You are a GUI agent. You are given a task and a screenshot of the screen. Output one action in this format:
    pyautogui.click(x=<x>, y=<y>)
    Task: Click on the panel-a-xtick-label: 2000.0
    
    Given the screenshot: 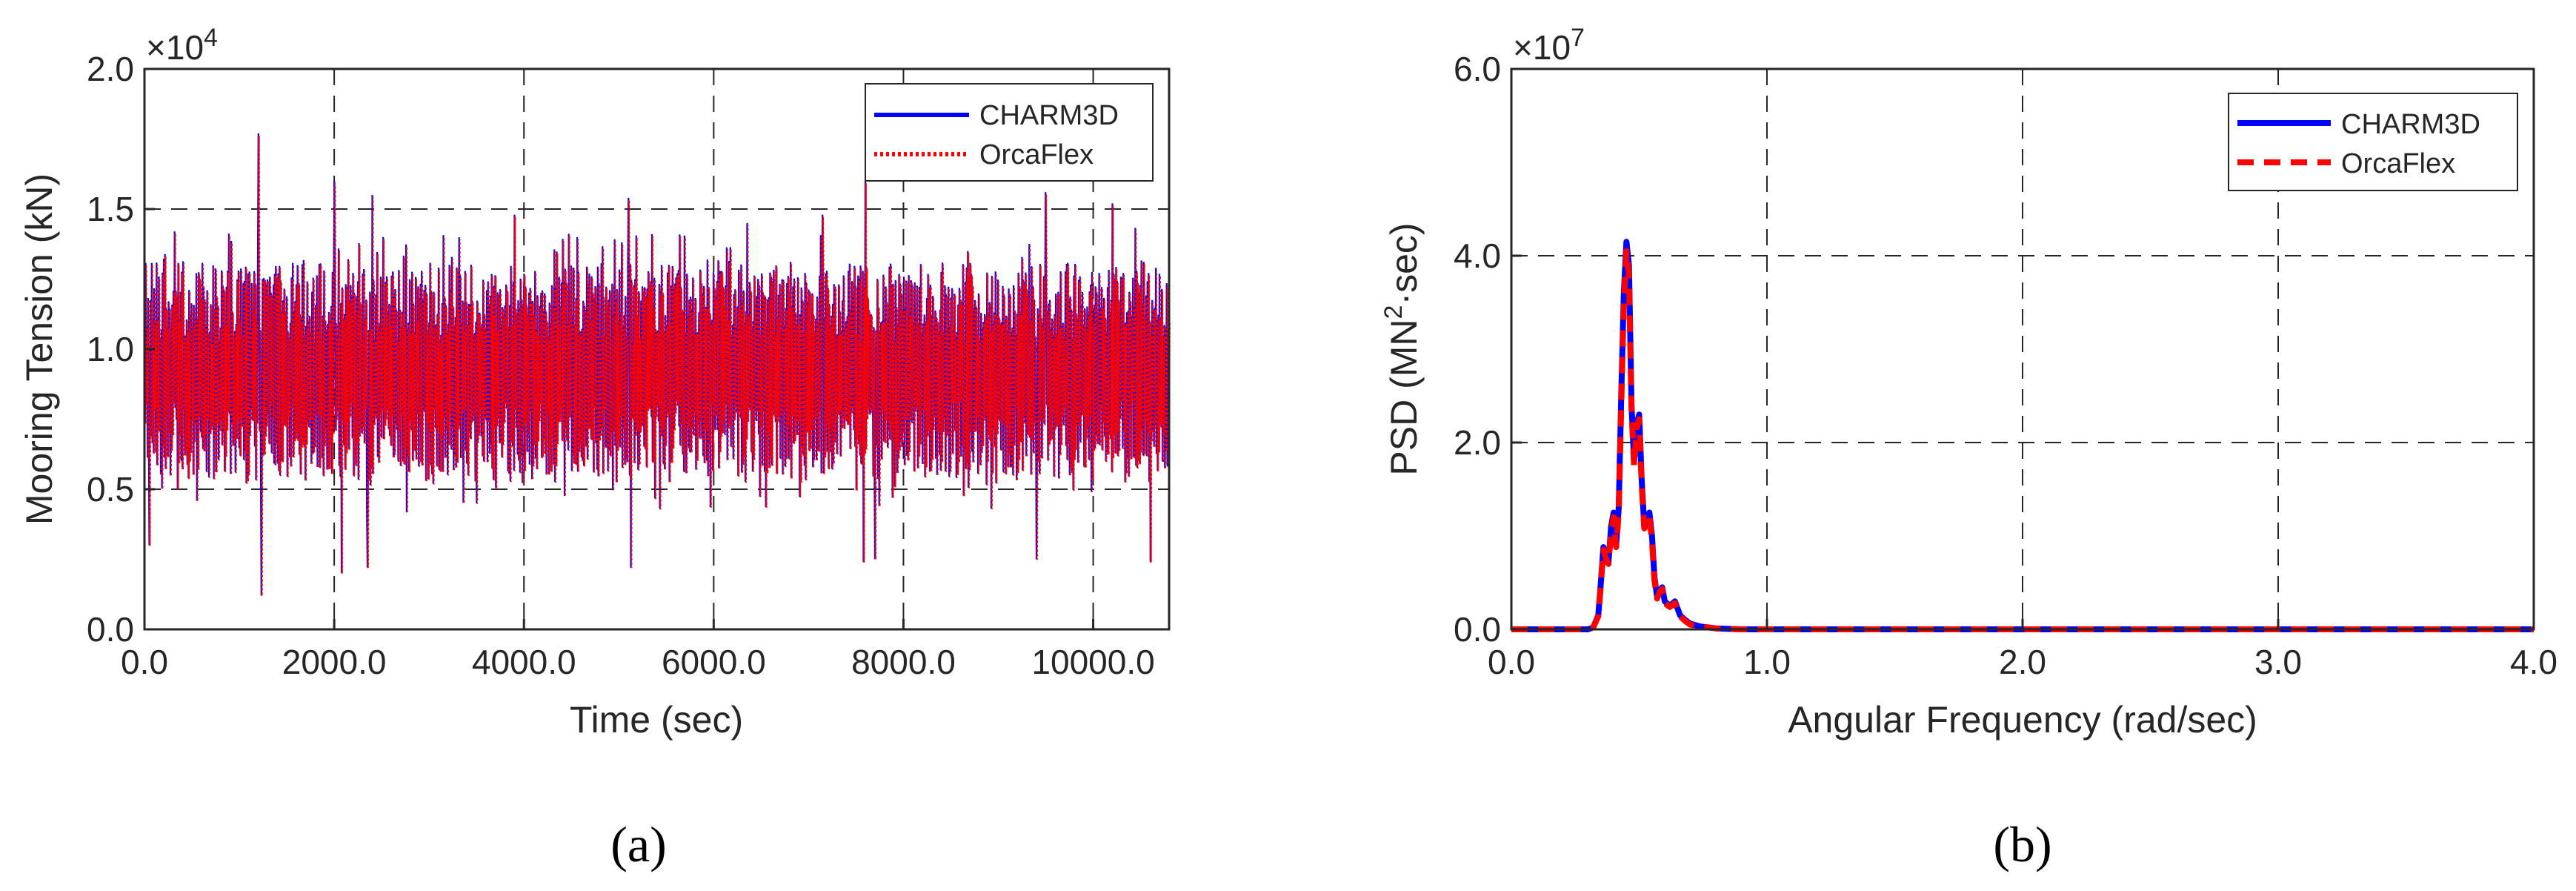 What is the action you would take?
    pyautogui.click(x=334, y=662)
    